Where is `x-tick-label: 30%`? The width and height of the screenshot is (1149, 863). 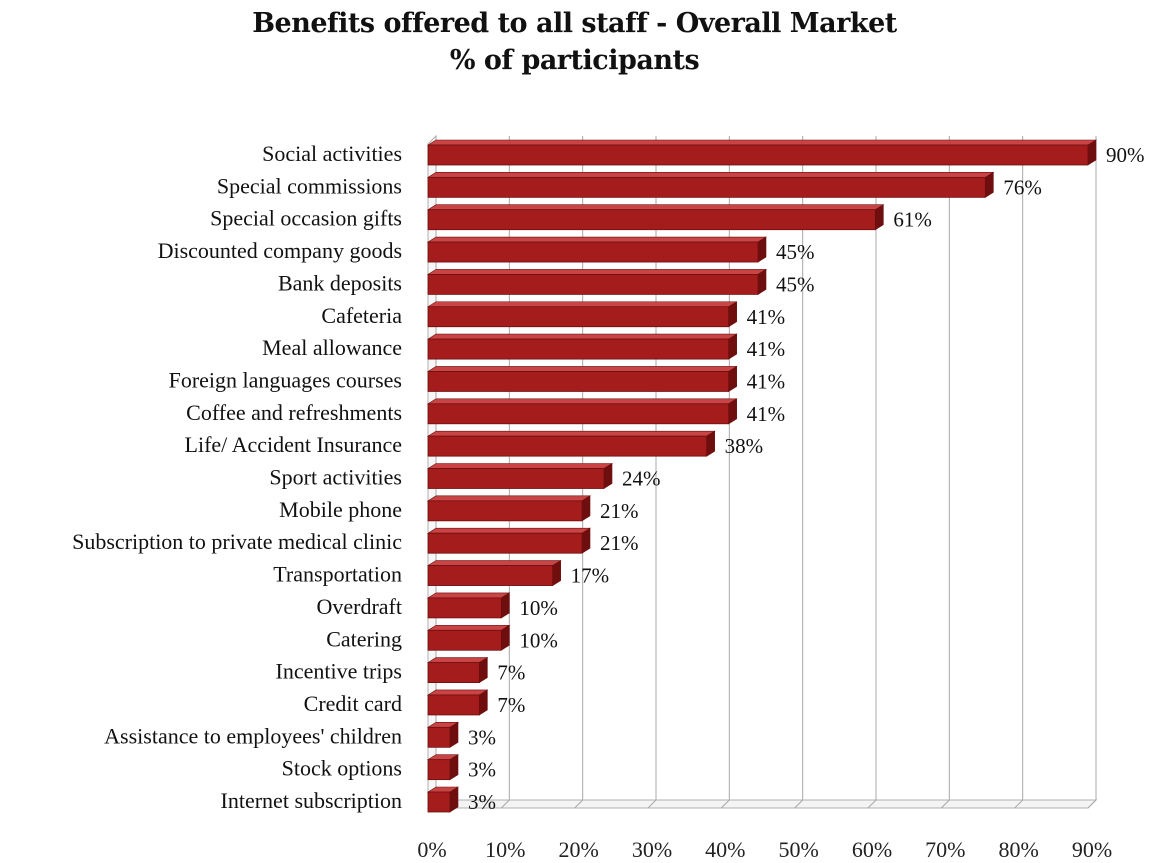
x-tick-label: 30% is located at coordinates (652, 849).